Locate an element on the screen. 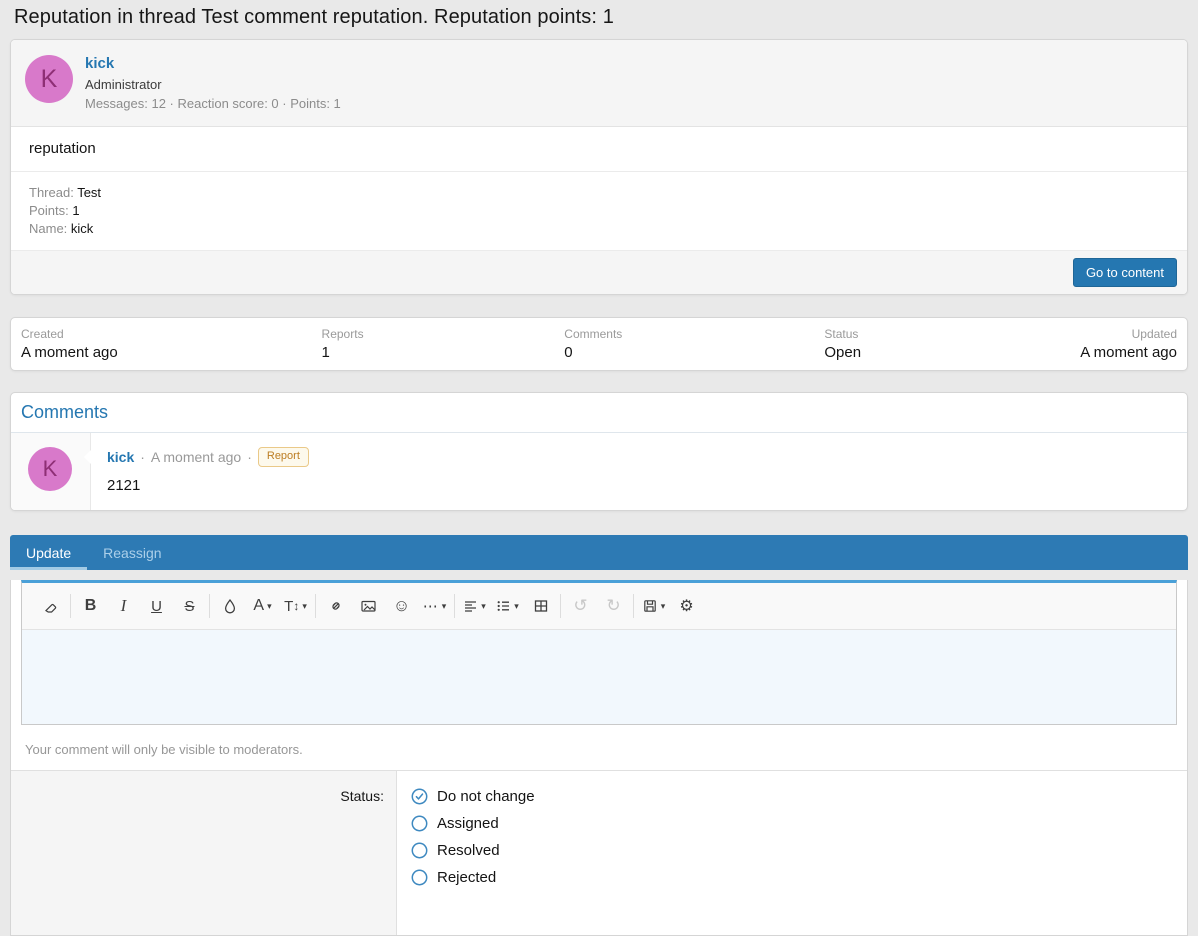 Image resolution: width=1198 pixels, height=936 pixels. comment-item: K kick · A moment ago · Report 2121 is located at coordinates (599, 472).